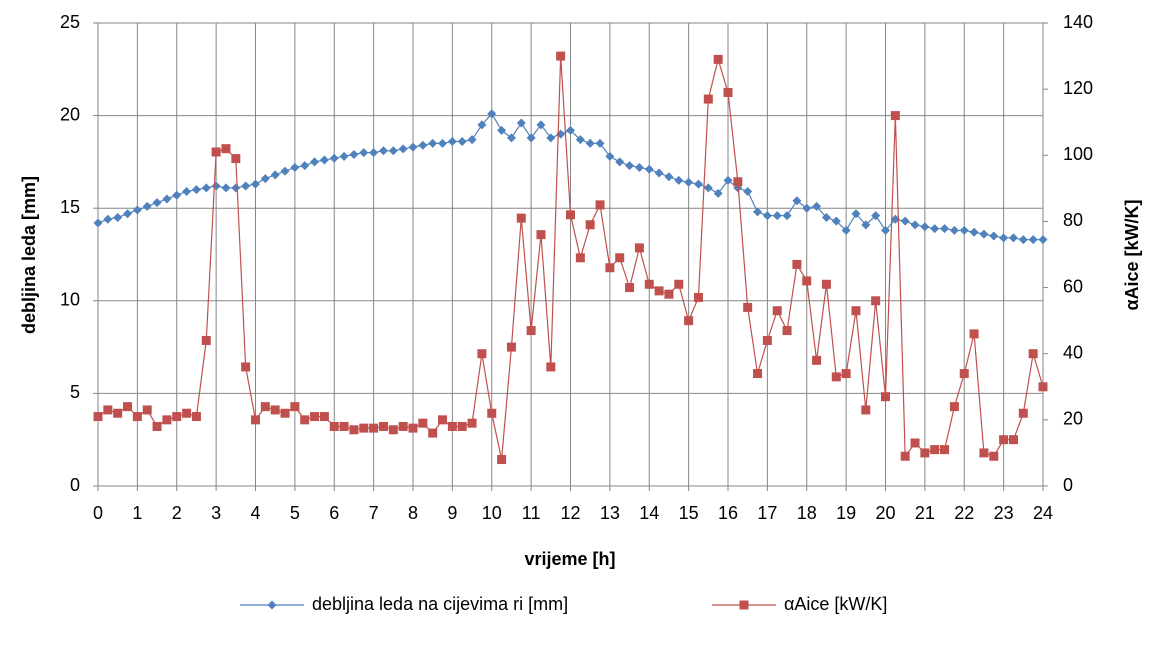 This screenshot has width=1153, height=653. What do you see at coordinates (295, 513) in the screenshot?
I see `x-tick-label: 5` at bounding box center [295, 513].